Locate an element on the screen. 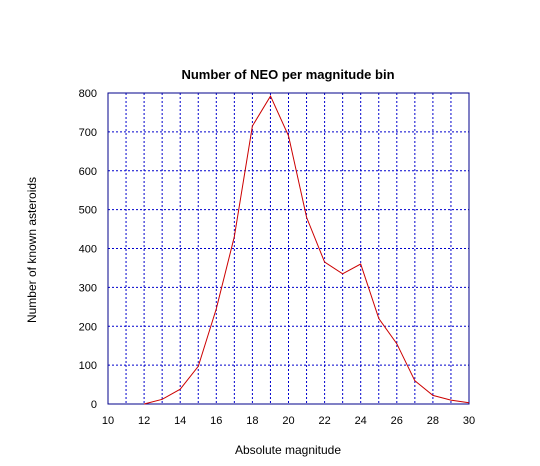  y-tick-label: 400 is located at coordinates (88, 250).